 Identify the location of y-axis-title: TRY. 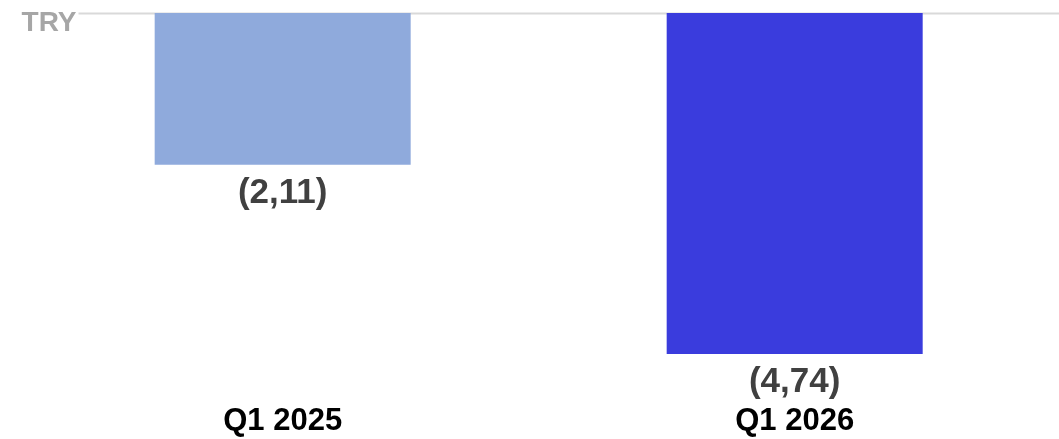
(49, 21).